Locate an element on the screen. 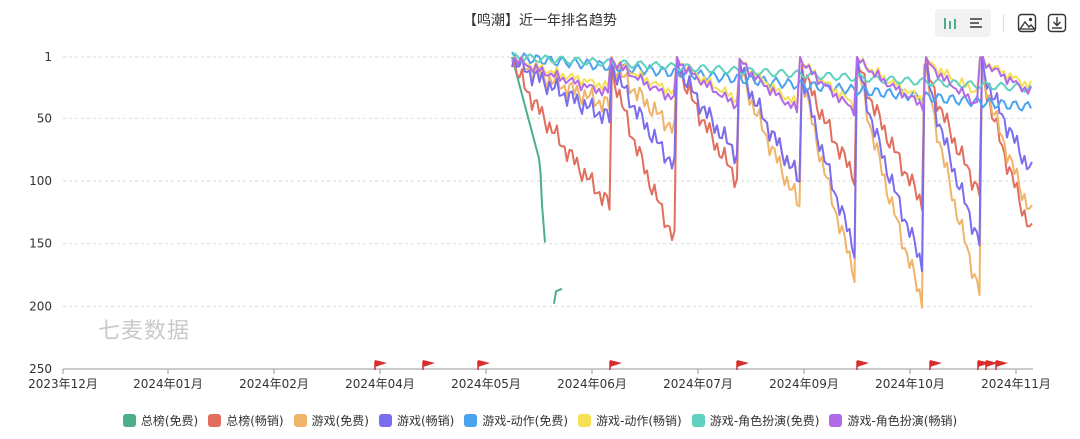 The width and height of the screenshot is (1080, 439). legend-item: 游戏-角色扮演(免费) is located at coordinates (755, 420).